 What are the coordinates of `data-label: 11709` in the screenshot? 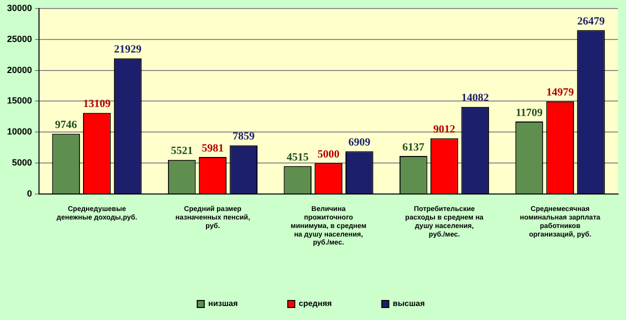 It's located at (530, 112).